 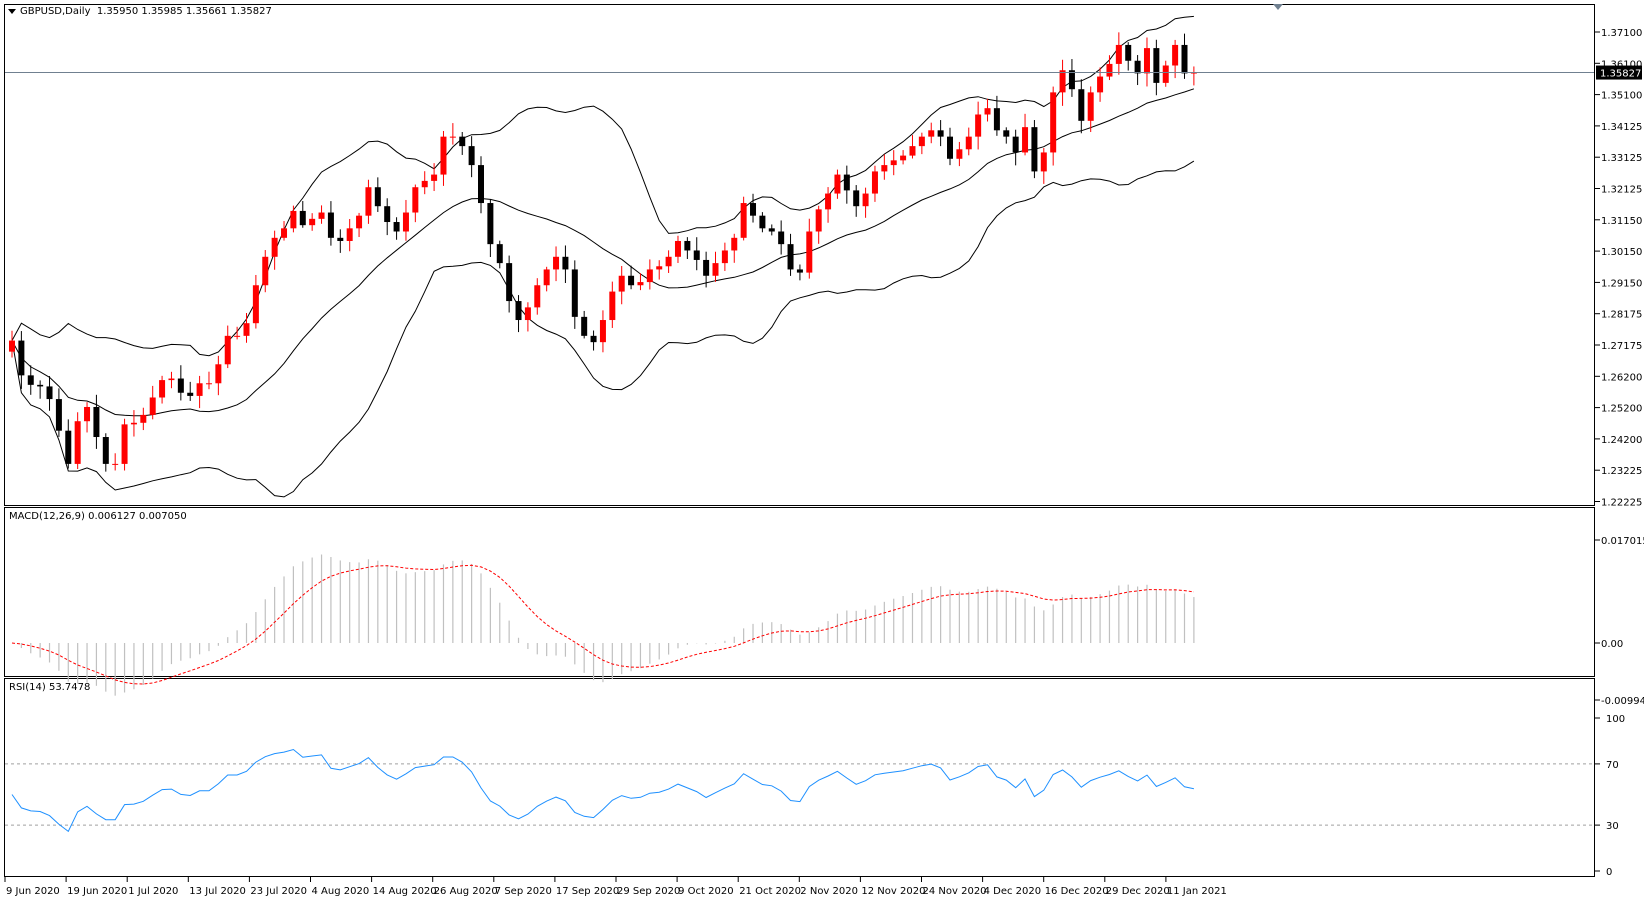 I want to click on macd-header: MACD(12,26,9) 0.006127 0.007050, so click(x=98, y=516).